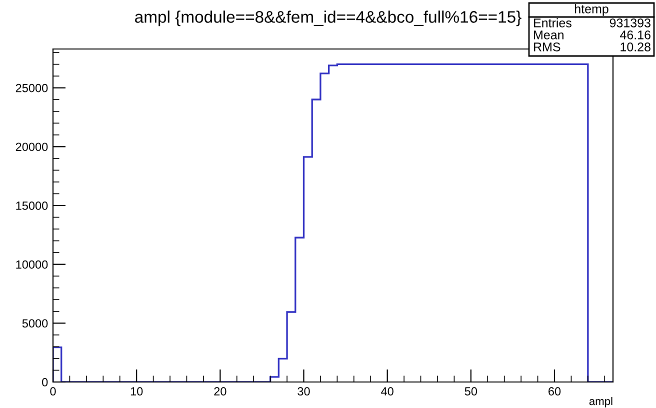  Describe the element at coordinates (304, 391) in the screenshot. I see `x-tick-label: 30` at that location.